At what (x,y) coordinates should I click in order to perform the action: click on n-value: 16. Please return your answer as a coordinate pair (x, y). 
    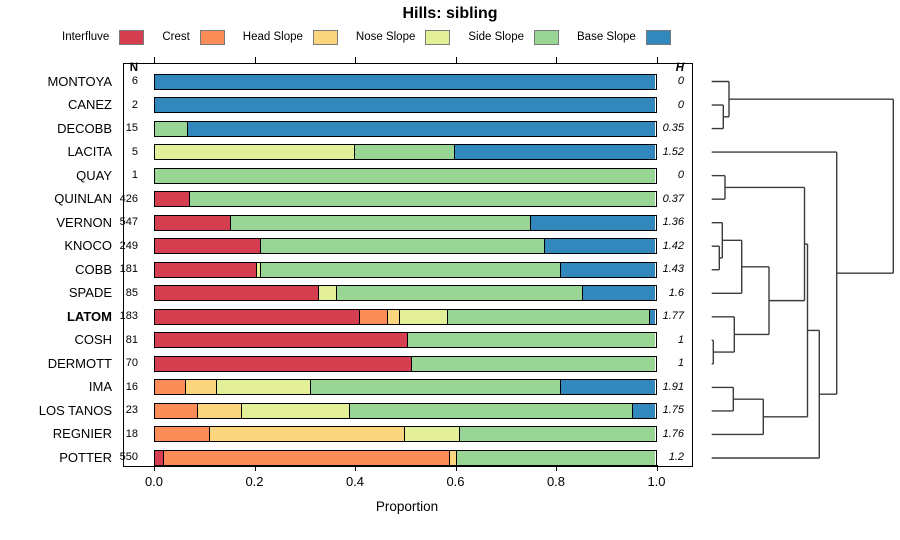
    Looking at the image, I should click on (131, 386).